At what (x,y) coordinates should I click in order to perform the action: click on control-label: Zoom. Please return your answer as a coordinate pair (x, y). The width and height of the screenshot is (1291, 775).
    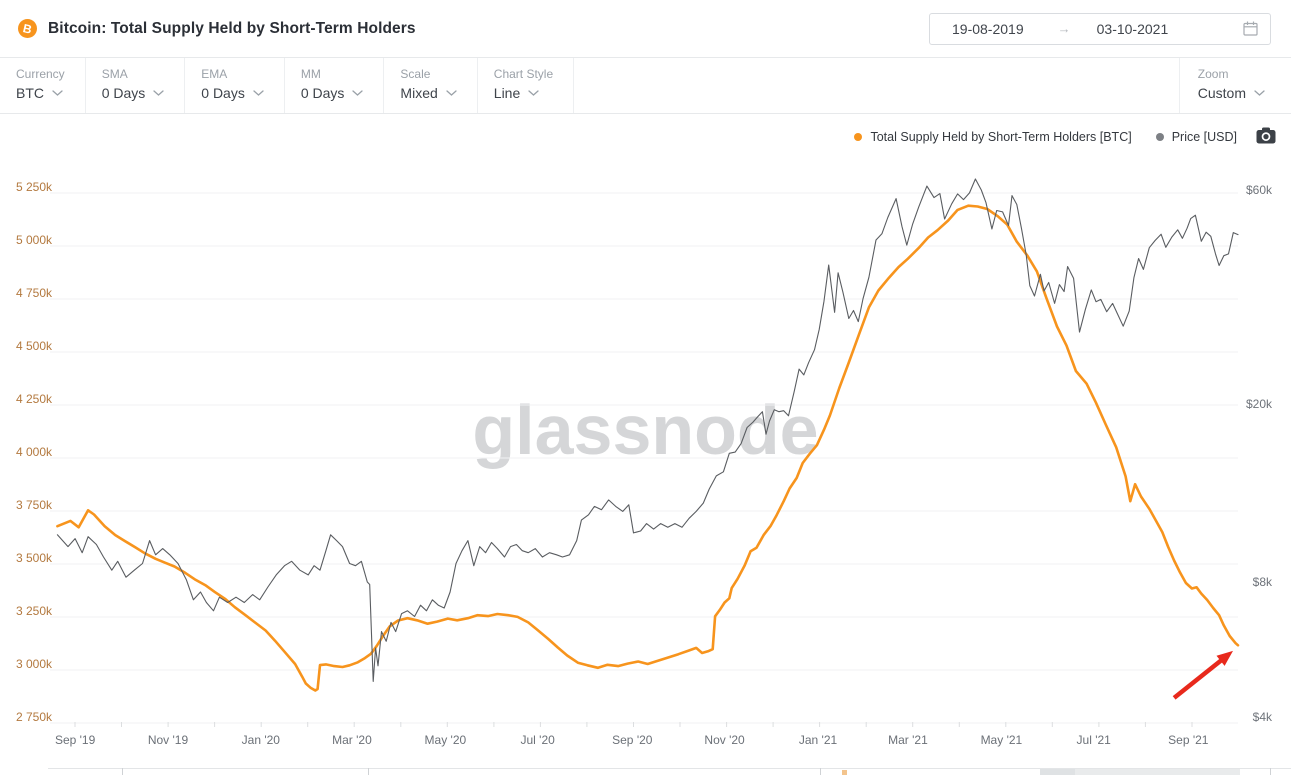
    Looking at the image, I should click on (1213, 74).